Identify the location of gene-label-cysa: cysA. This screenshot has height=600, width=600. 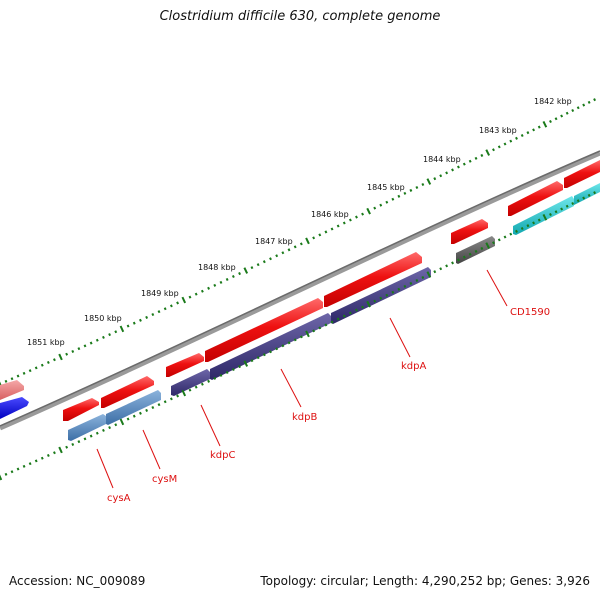
(119, 498).